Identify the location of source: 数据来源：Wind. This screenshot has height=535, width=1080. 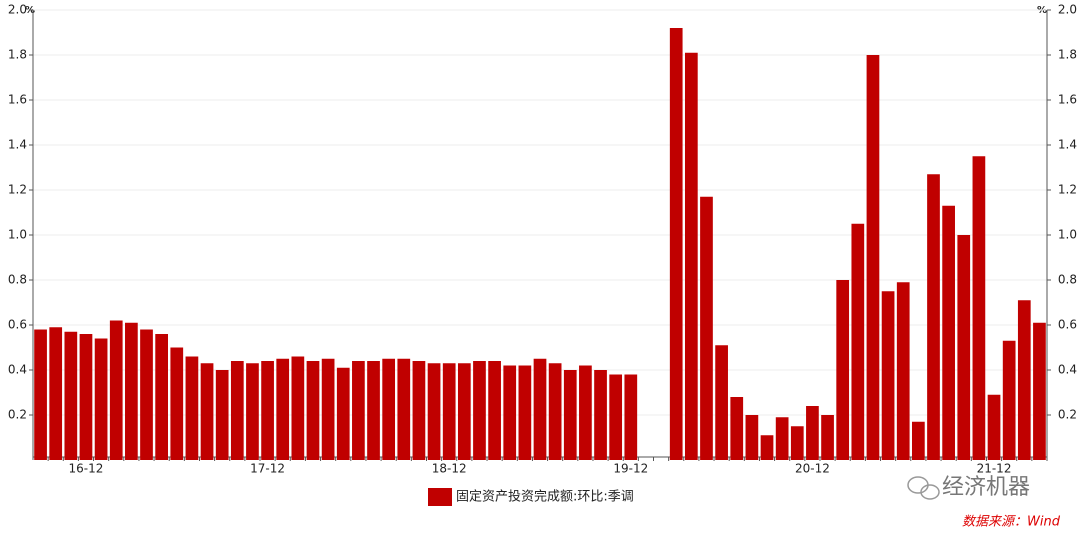
(1011, 522).